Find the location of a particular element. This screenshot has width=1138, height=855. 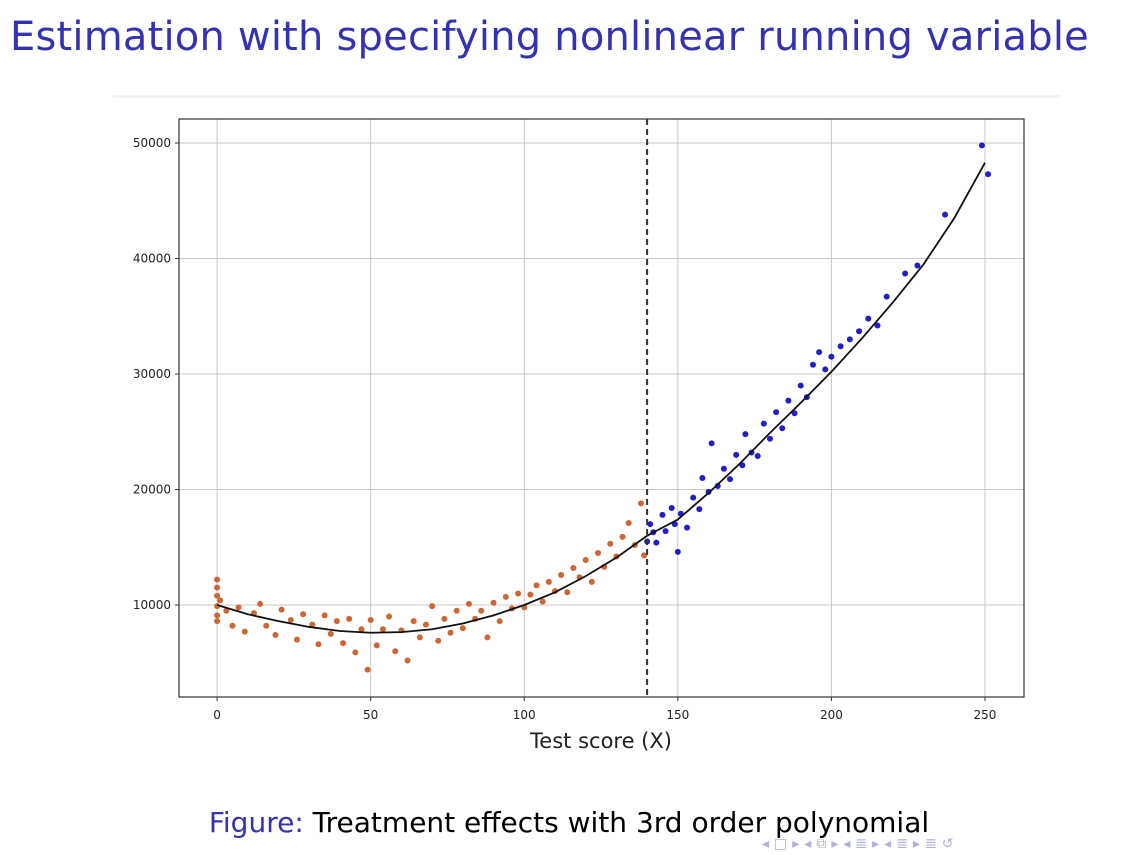

x-tick-label: 150 is located at coordinates (677, 715).